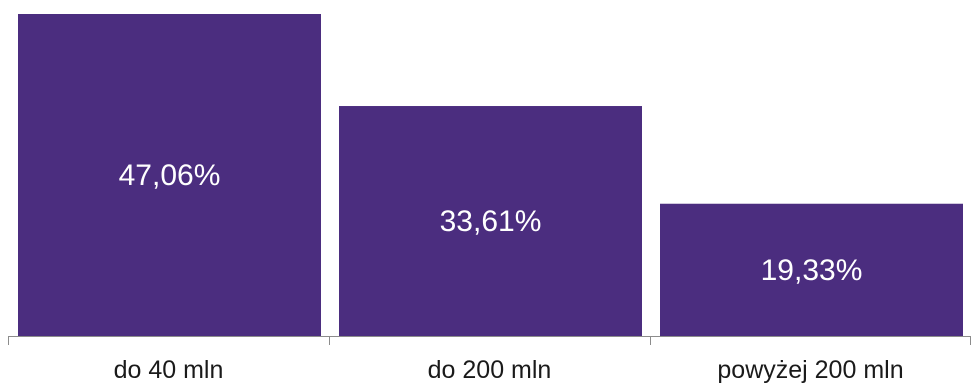  What do you see at coordinates (810, 370) in the screenshot?
I see `x-tick-label-3: powyżej 200 mln` at bounding box center [810, 370].